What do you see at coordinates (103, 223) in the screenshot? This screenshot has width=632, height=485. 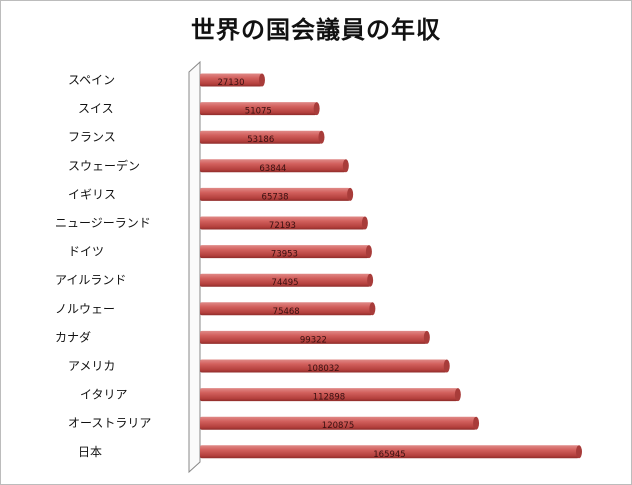 I see `category-label: ニュージーランド` at bounding box center [103, 223].